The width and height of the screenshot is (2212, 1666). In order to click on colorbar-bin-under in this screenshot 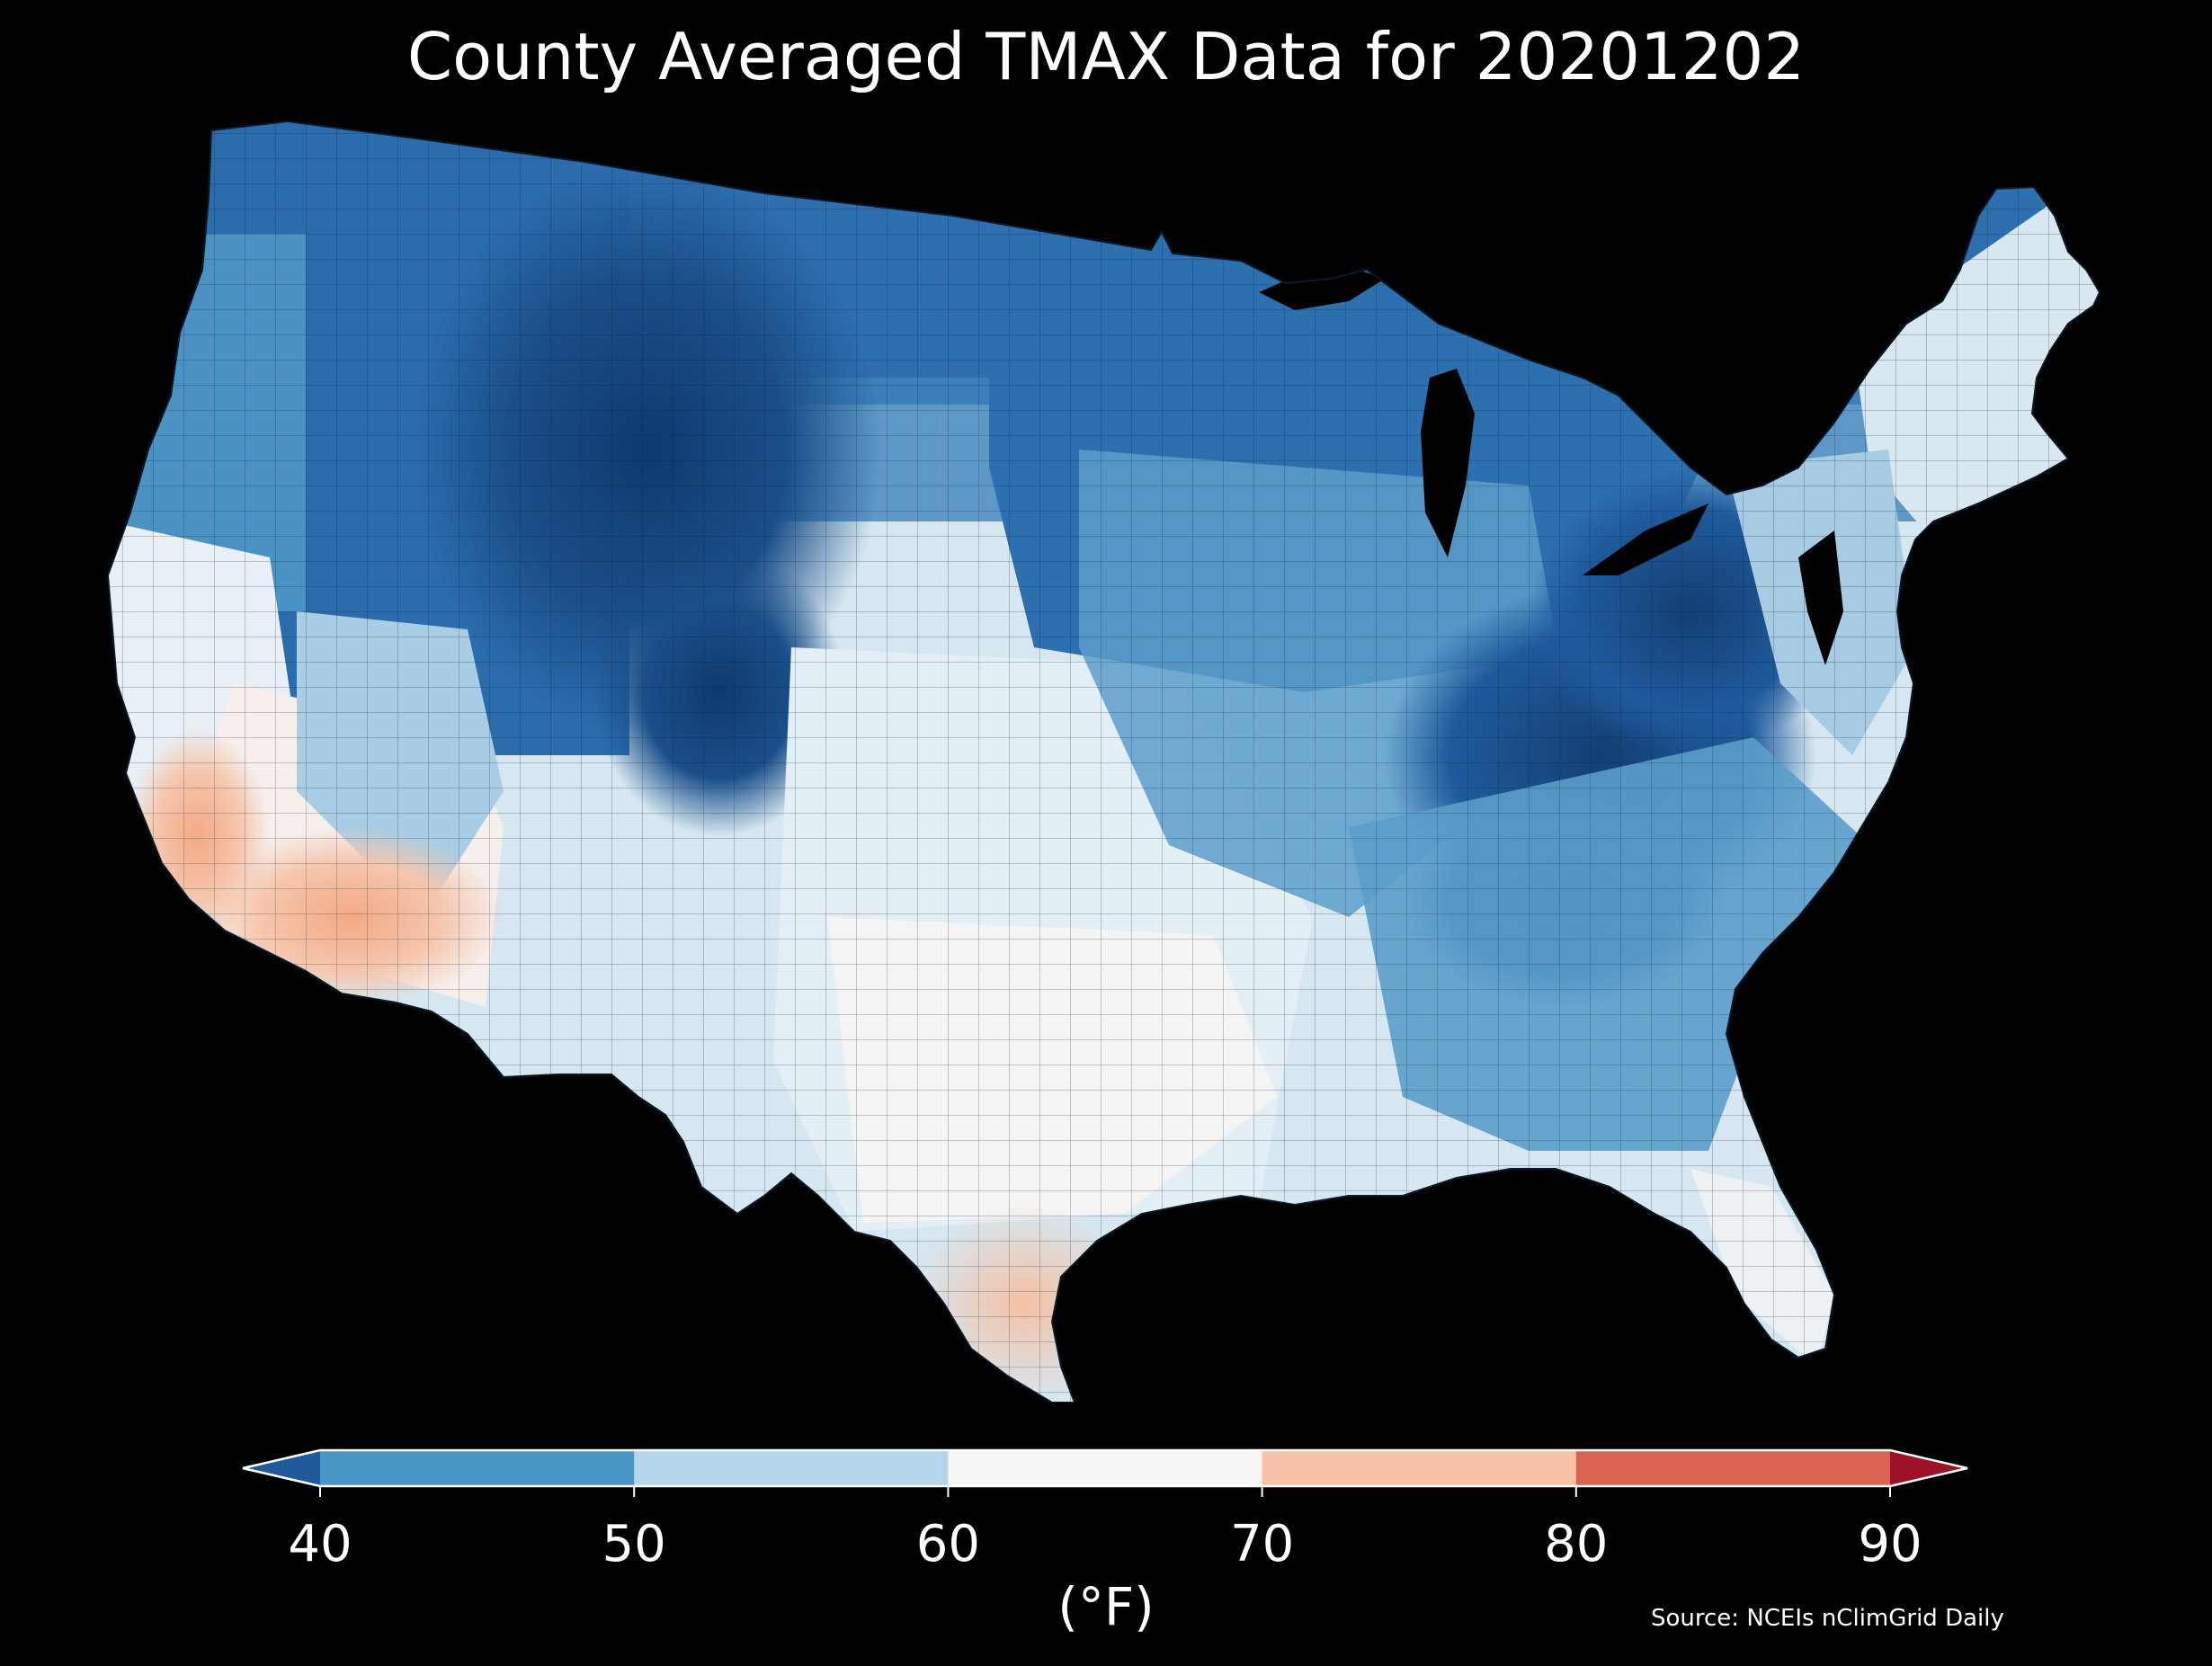, I will do `click(281, 1468)`.